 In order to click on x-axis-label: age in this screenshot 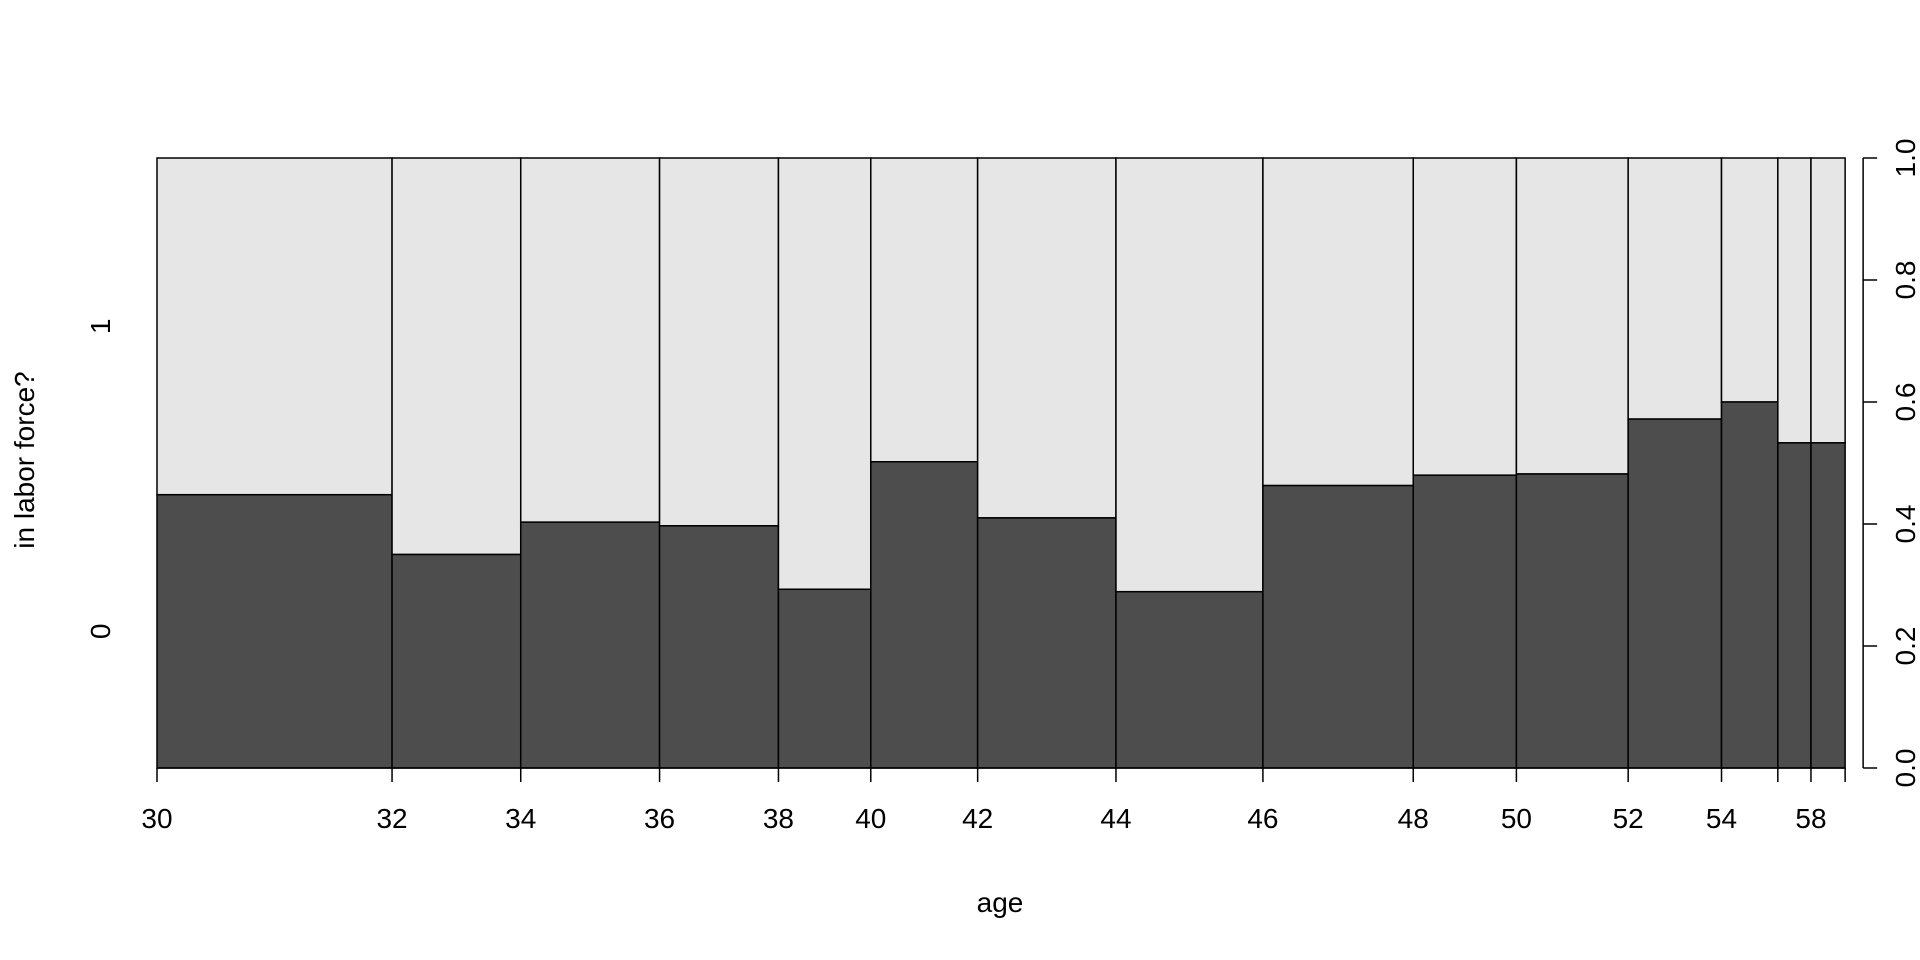, I will do `click(1000, 902)`.